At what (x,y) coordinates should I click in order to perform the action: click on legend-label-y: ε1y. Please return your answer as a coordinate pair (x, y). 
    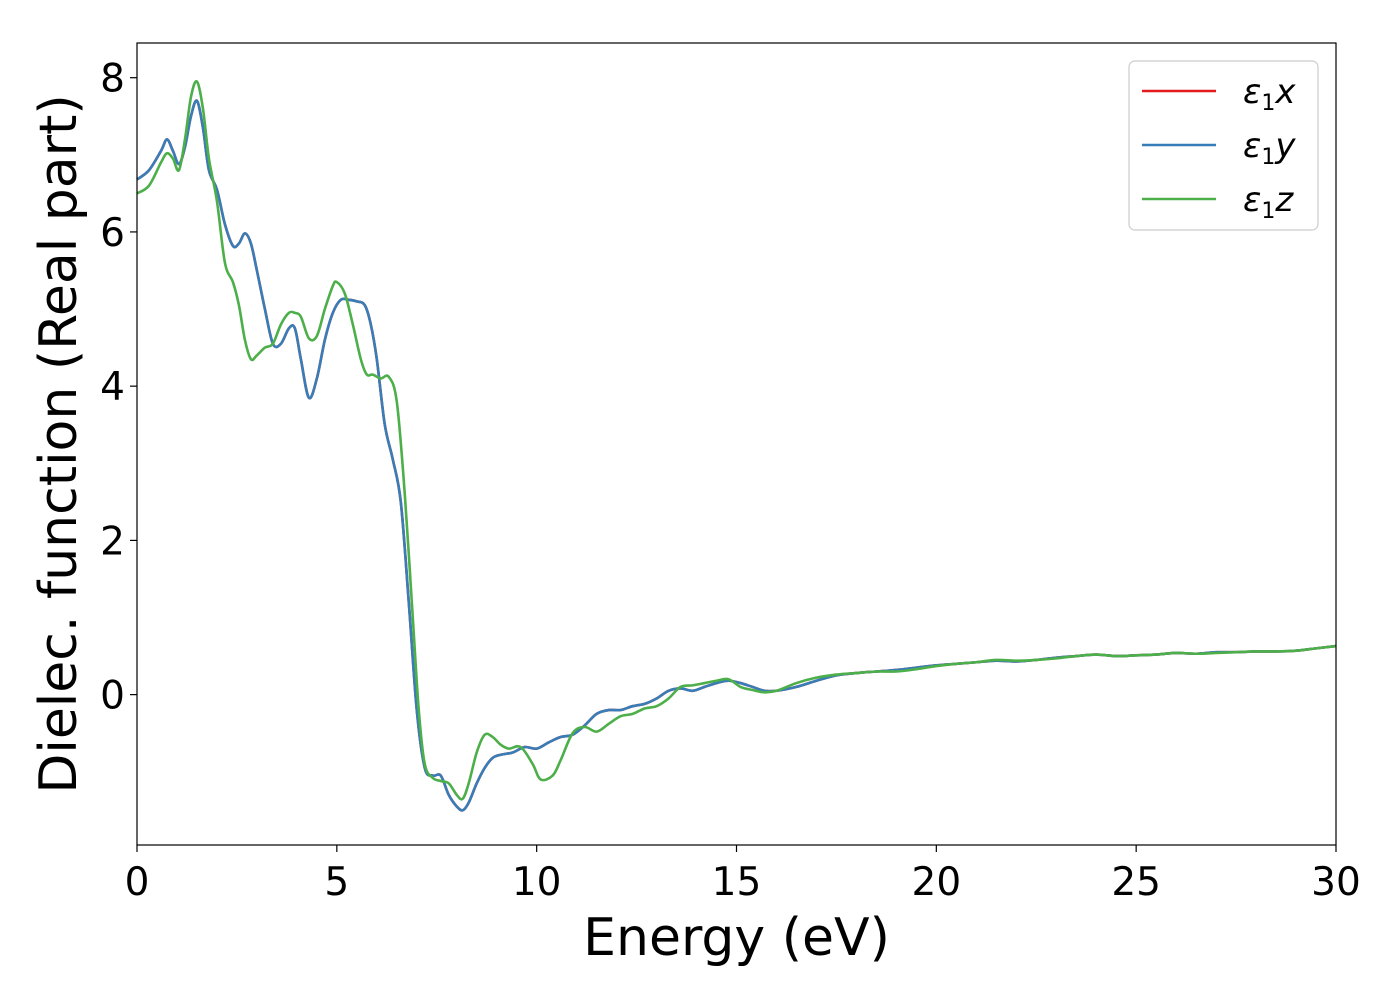
    Looking at the image, I should click on (1269, 148).